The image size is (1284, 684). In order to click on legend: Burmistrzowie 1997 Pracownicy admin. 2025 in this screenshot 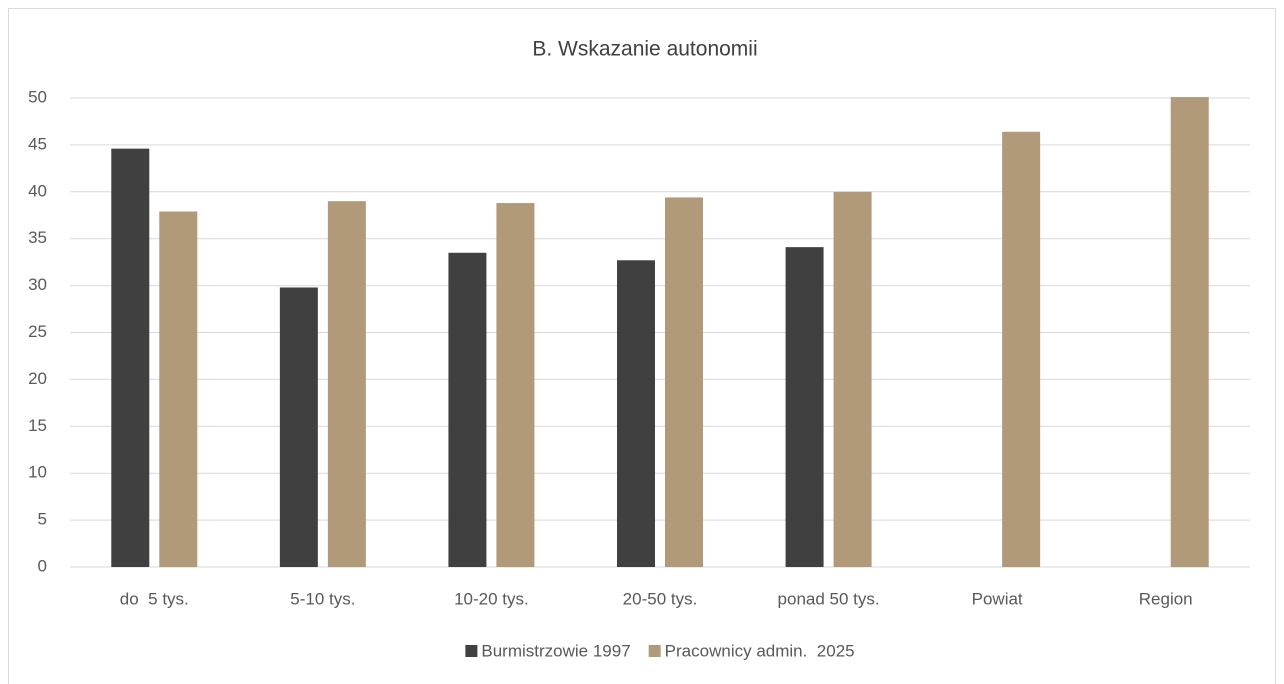, I will do `click(660, 650)`.